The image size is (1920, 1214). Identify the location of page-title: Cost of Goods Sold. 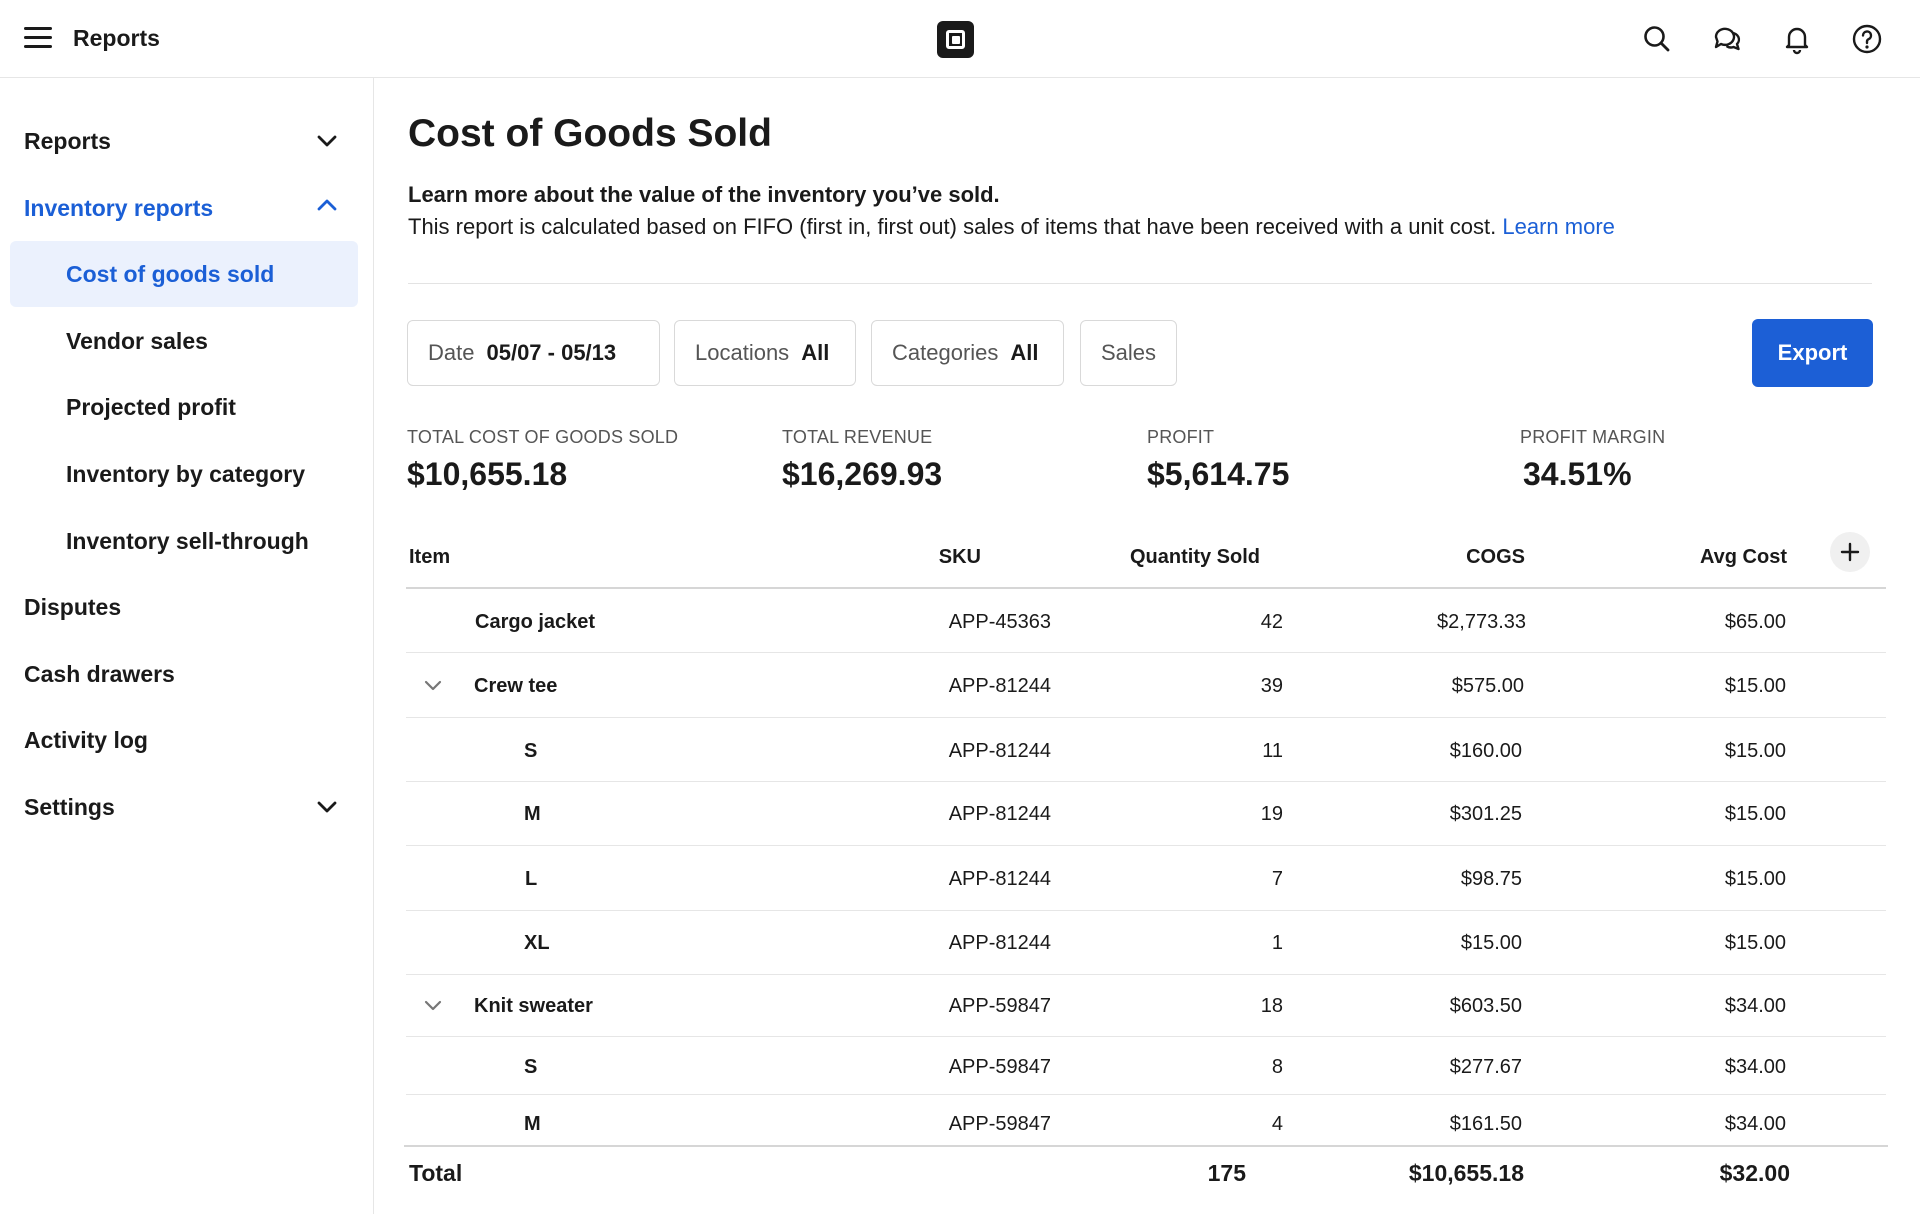
(590, 133).